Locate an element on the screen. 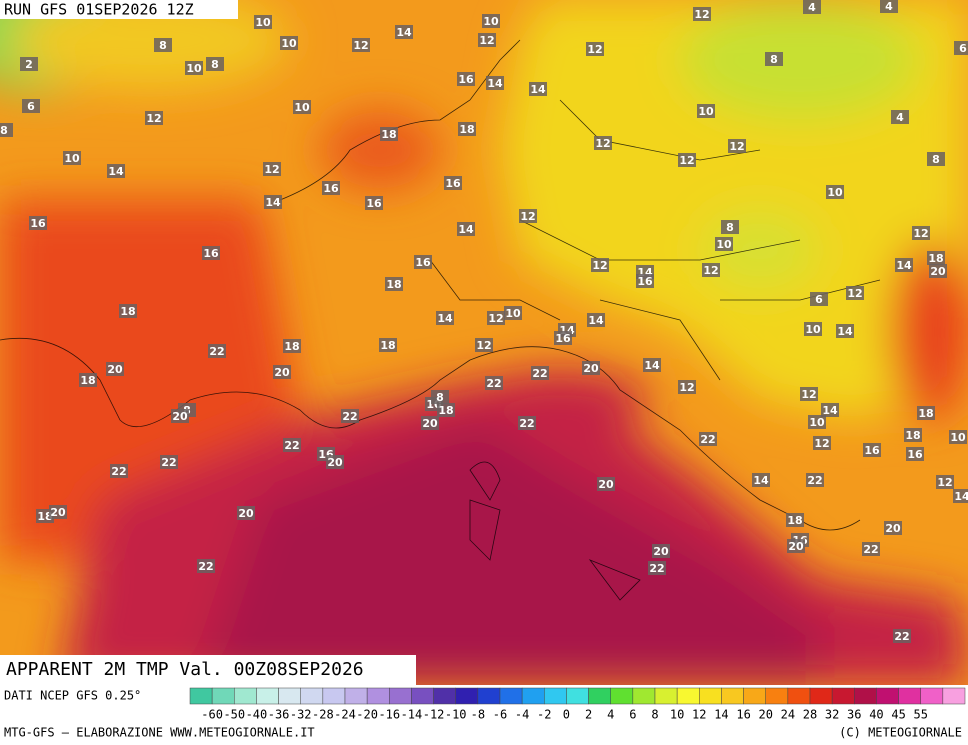  temperature-label: 6 is located at coordinates (31, 106).